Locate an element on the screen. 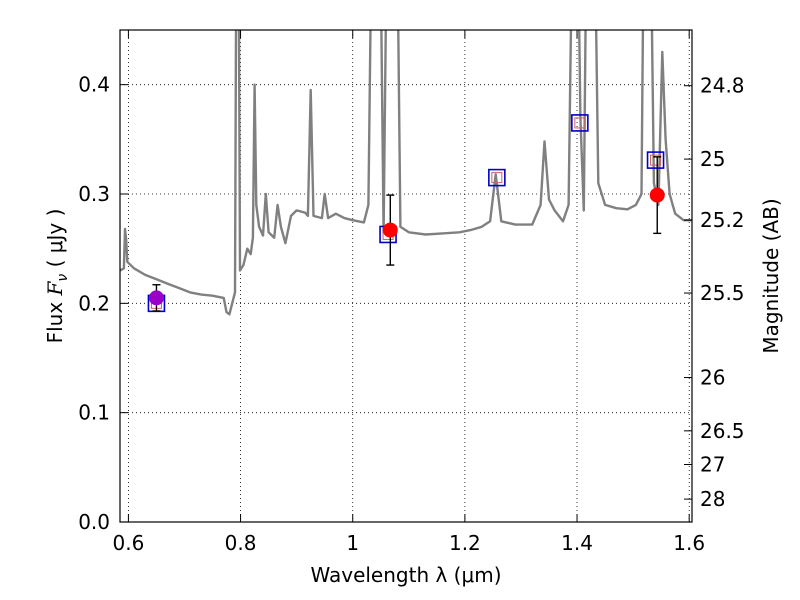 The width and height of the screenshot is (800, 600). x-tick-label: 0.8 is located at coordinates (241, 543).